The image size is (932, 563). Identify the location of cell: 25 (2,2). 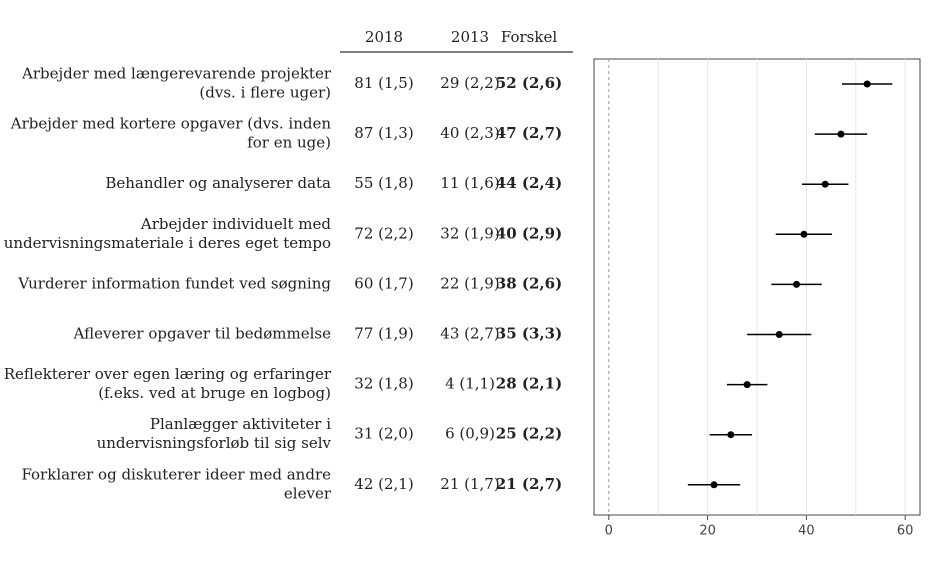
(529, 434).